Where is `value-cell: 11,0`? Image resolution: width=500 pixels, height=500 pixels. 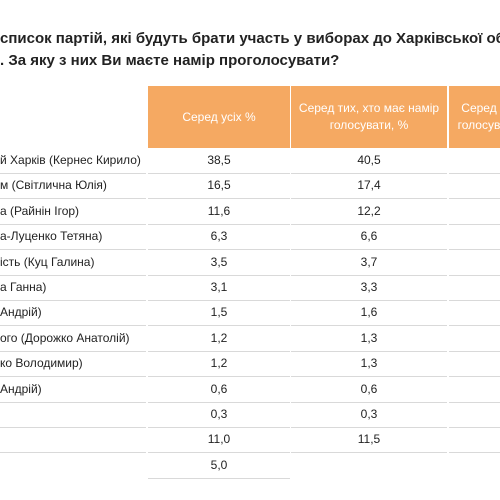
value-cell: 11,0 is located at coordinates (219, 440).